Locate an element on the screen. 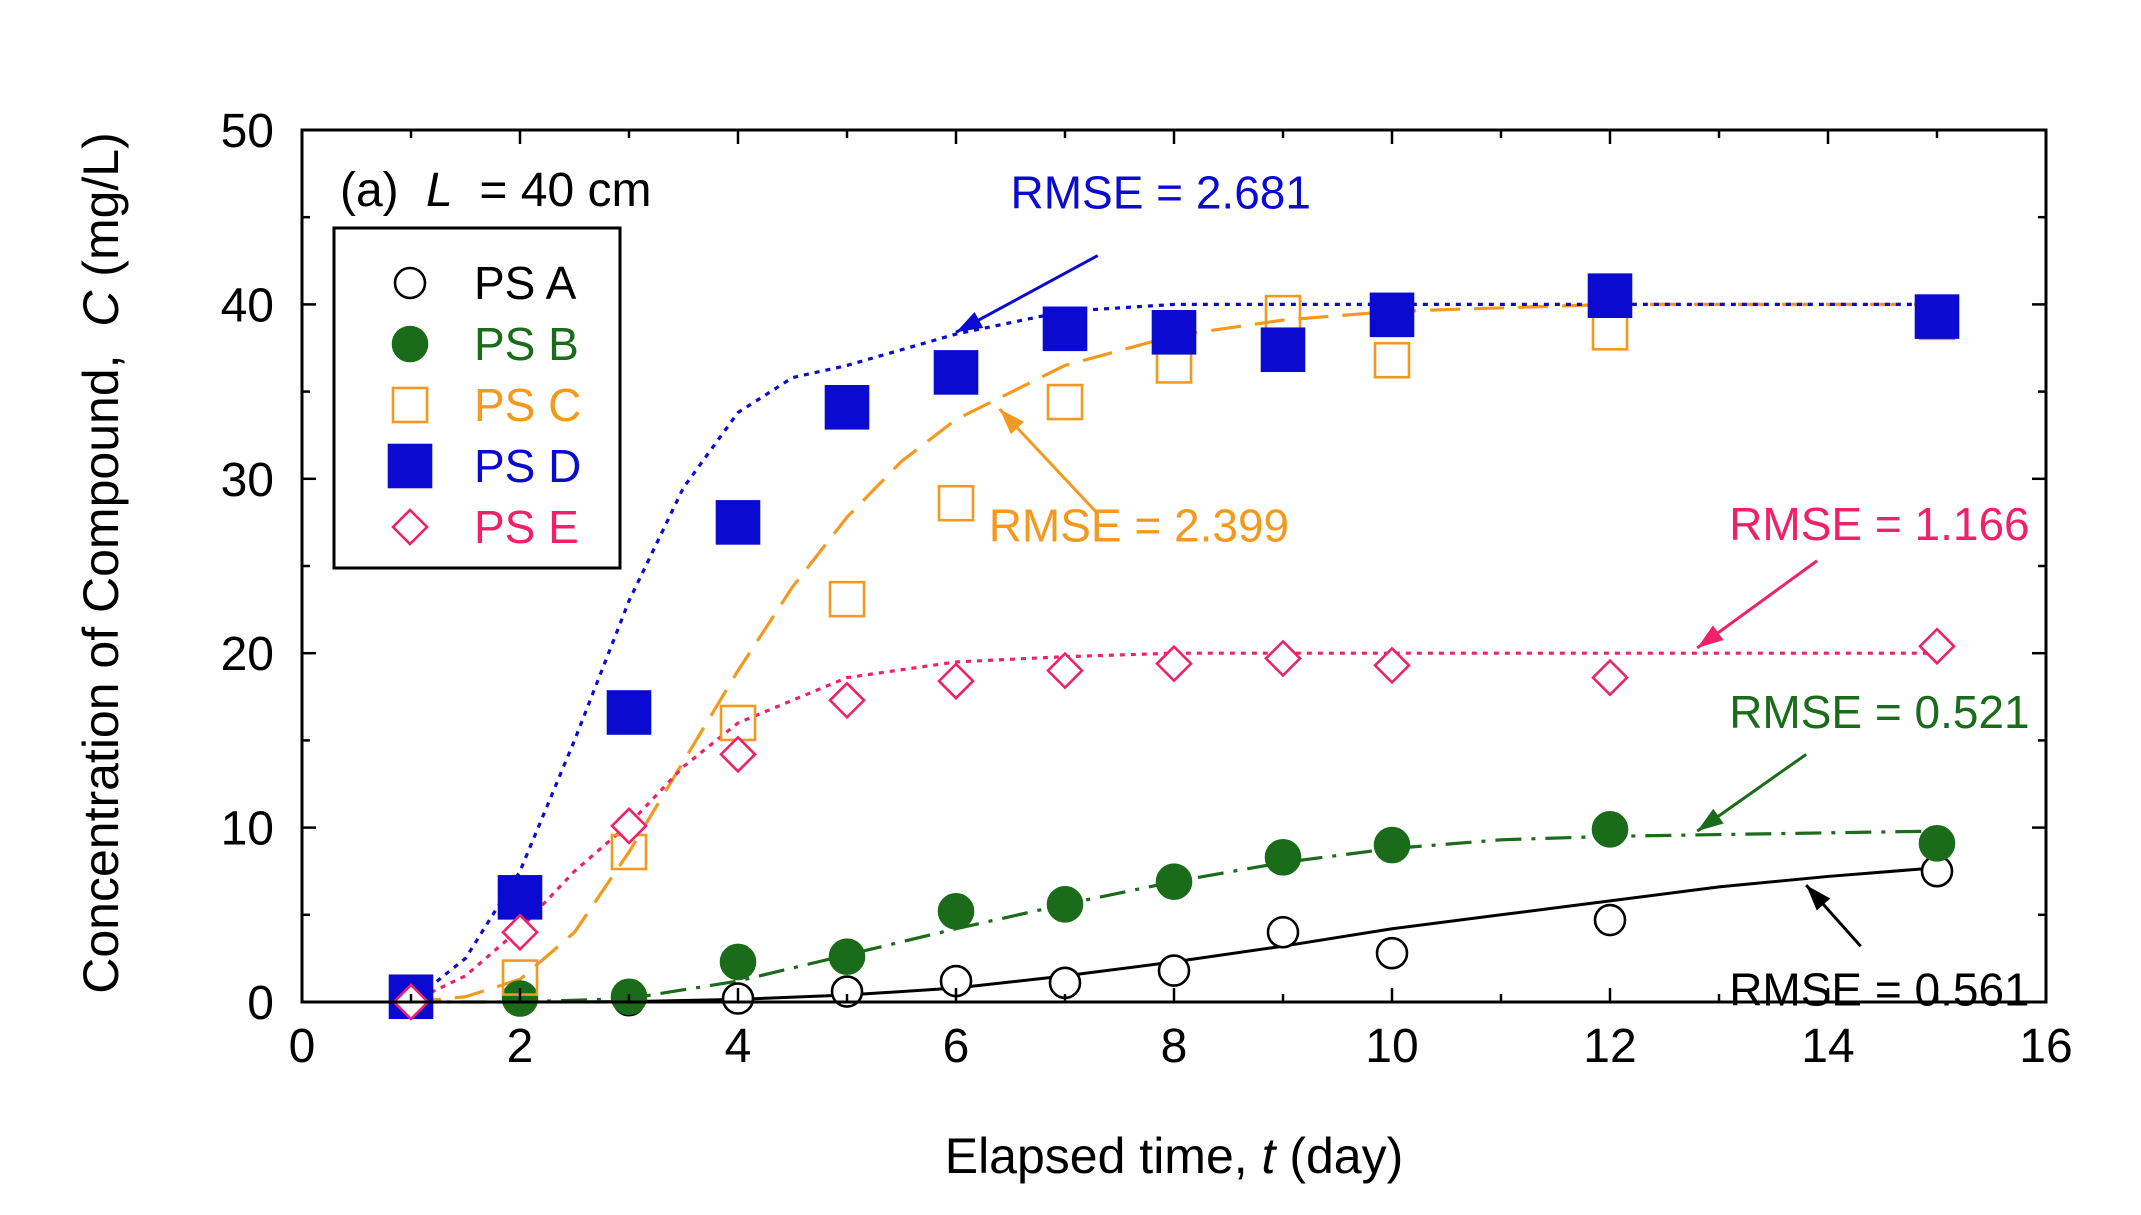  x-tick-label: 0 is located at coordinates (302, 1046).